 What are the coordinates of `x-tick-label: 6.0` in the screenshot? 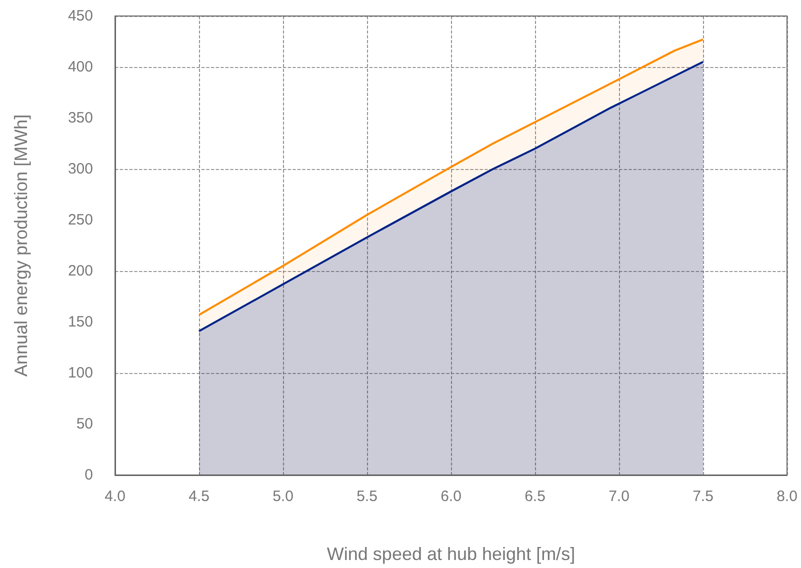 It's located at (451, 496).